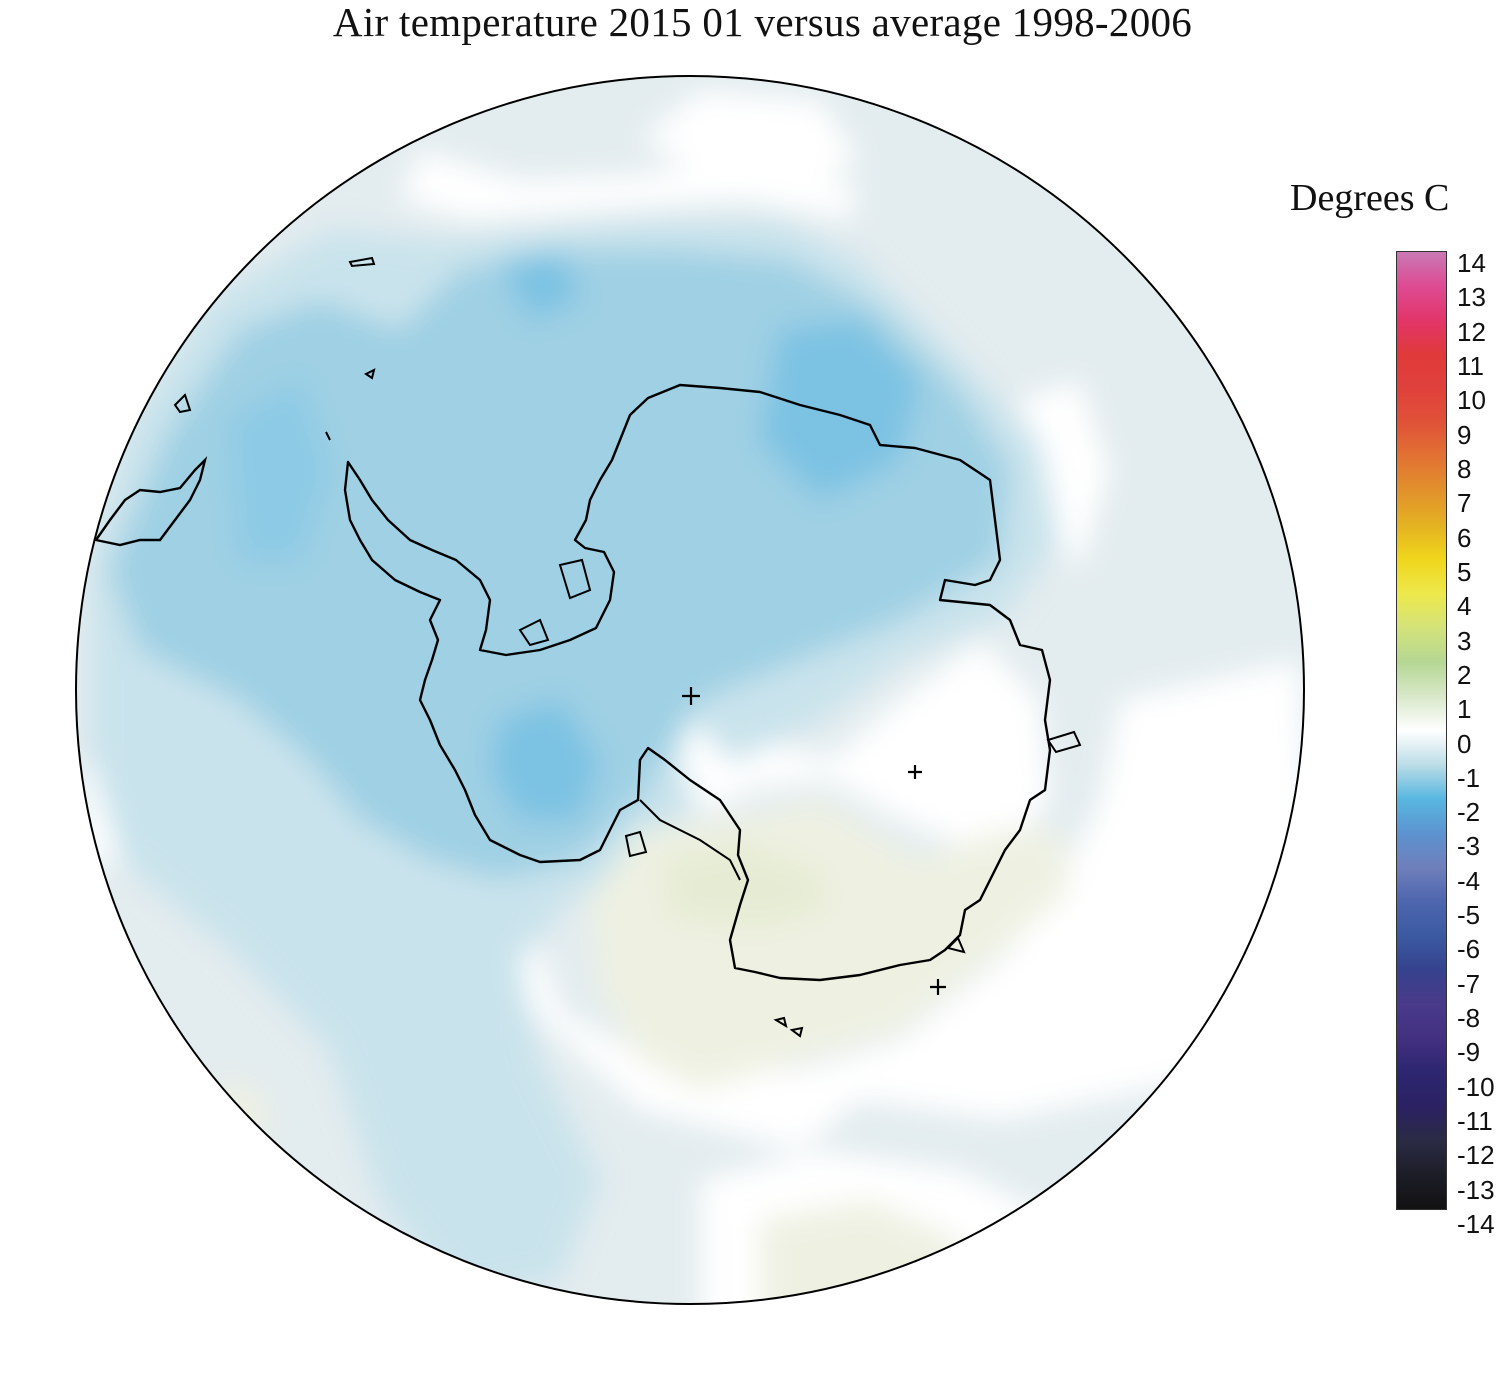  Describe the element at coordinates (1464, 743) in the screenshot. I see `colorbar-tick-label: 0` at that location.